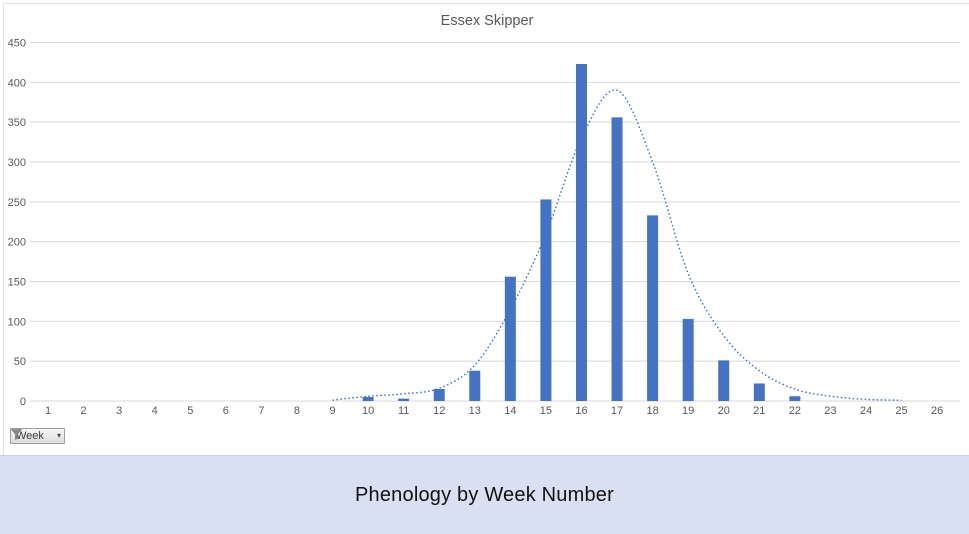 This screenshot has width=969, height=534. I want to click on week-filter-button: Week ▾, so click(37, 436).